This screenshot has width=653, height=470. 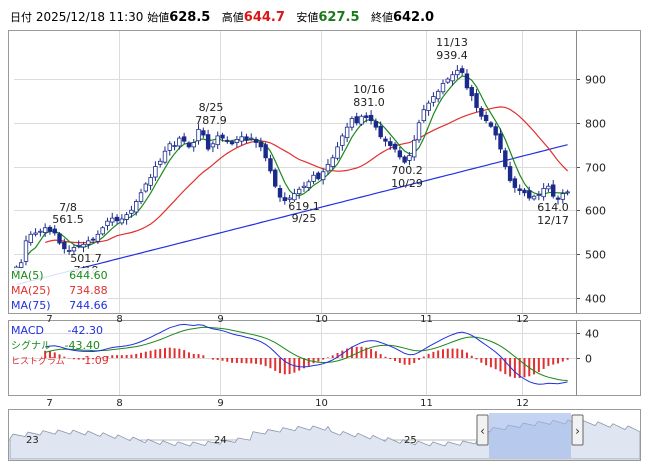 I want to click on annotation-value: 831.0, so click(x=369, y=102).